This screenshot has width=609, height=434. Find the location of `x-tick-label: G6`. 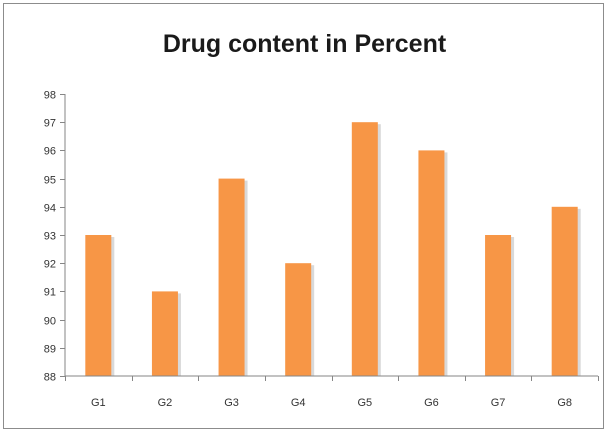

x-tick-label: G6 is located at coordinates (431, 403).